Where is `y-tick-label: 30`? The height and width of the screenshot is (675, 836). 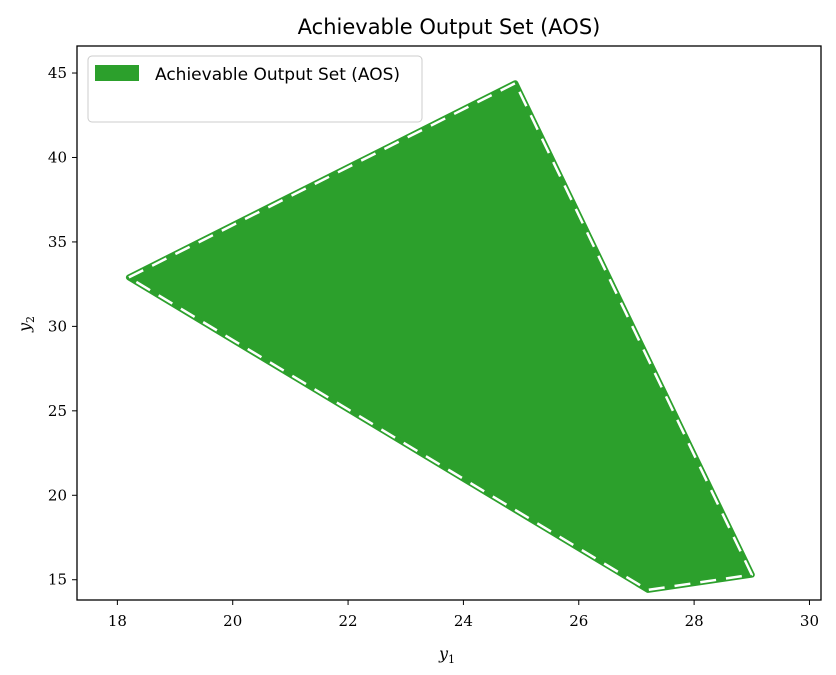 y-tick-label: 30 is located at coordinates (57, 326).